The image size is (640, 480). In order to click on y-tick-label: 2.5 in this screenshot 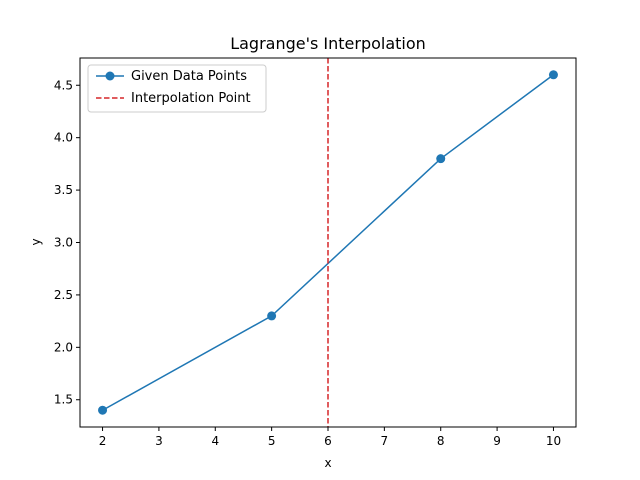, I will do `click(63, 295)`.